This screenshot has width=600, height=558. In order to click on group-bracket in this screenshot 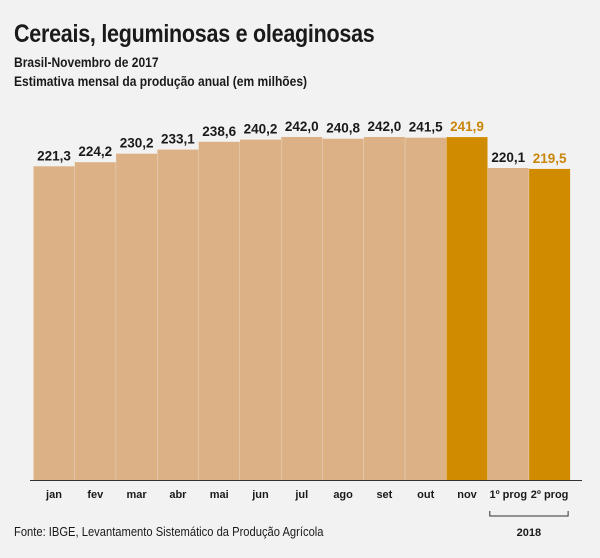, I will do `click(529, 514)`.